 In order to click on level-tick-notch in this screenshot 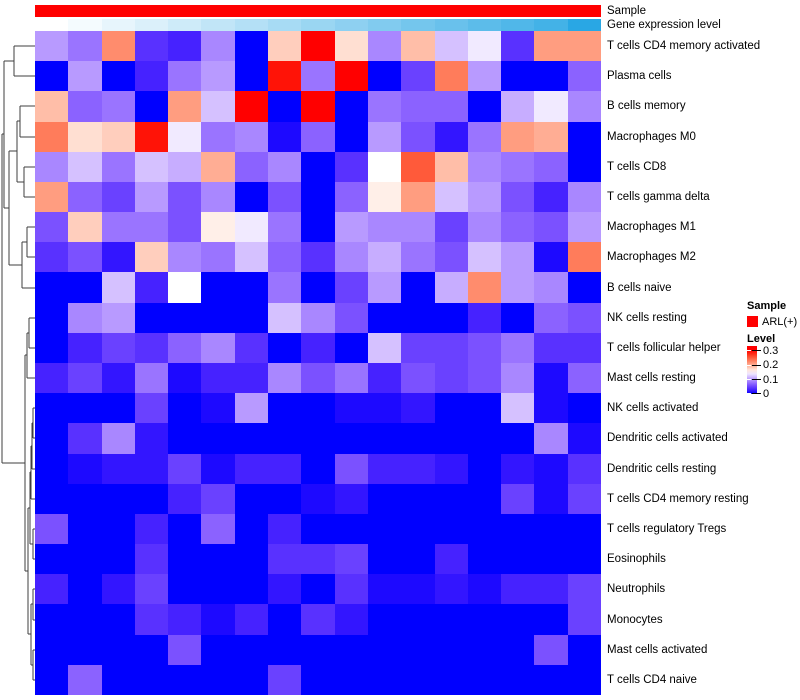, I will do `click(749, 365)`.